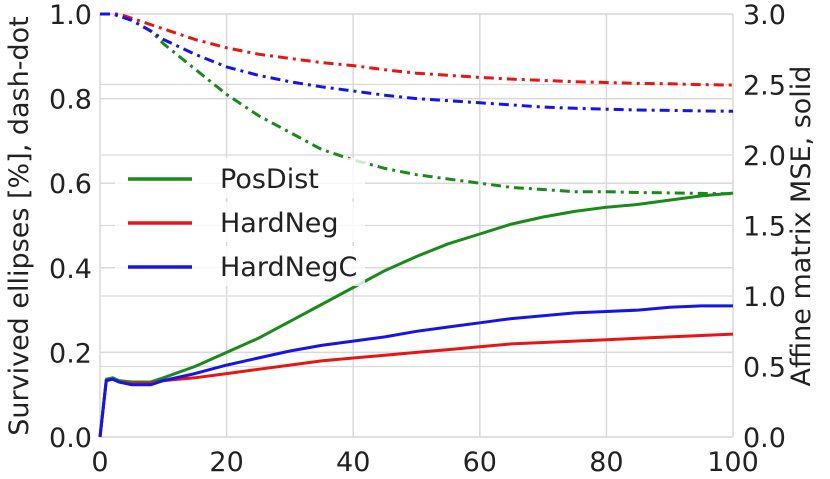 The image size is (830, 479). I want to click on y-left-tick-label: 0.8, so click(70, 100).